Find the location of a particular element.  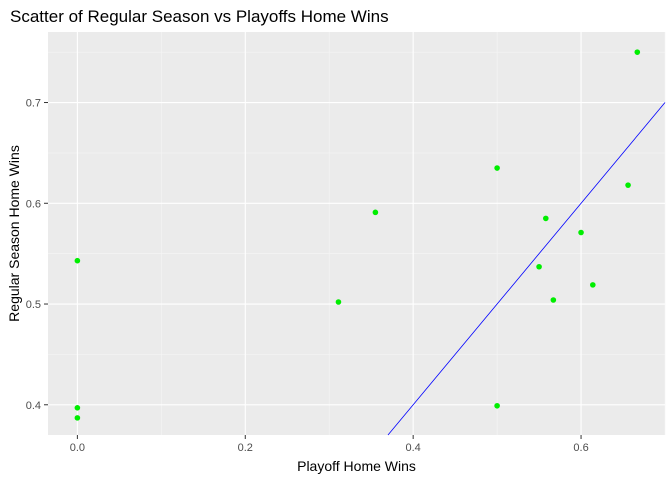

x-tick-label: 0.0 is located at coordinates (77, 448).